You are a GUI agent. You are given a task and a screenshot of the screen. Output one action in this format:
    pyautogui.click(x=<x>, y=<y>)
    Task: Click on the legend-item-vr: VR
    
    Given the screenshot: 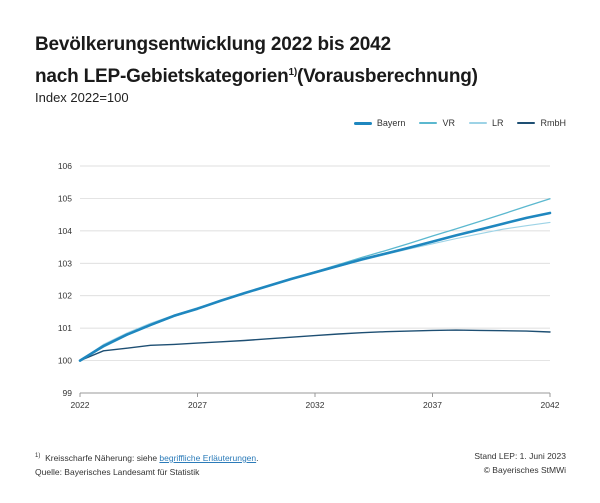 What is the action you would take?
    pyautogui.click(x=437, y=123)
    